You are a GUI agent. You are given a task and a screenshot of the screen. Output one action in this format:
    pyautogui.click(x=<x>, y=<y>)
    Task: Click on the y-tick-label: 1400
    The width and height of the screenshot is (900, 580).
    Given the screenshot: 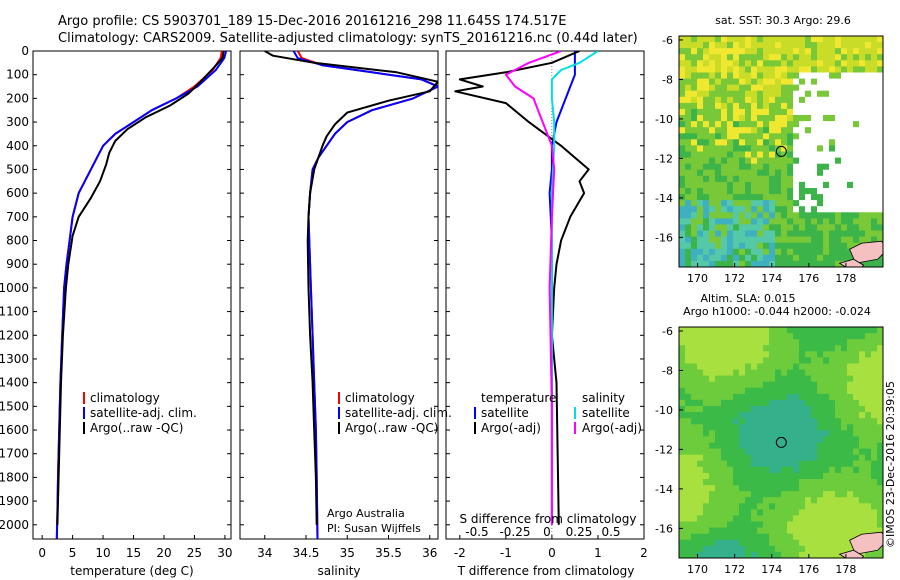 What is the action you would take?
    pyautogui.click(x=14, y=383)
    